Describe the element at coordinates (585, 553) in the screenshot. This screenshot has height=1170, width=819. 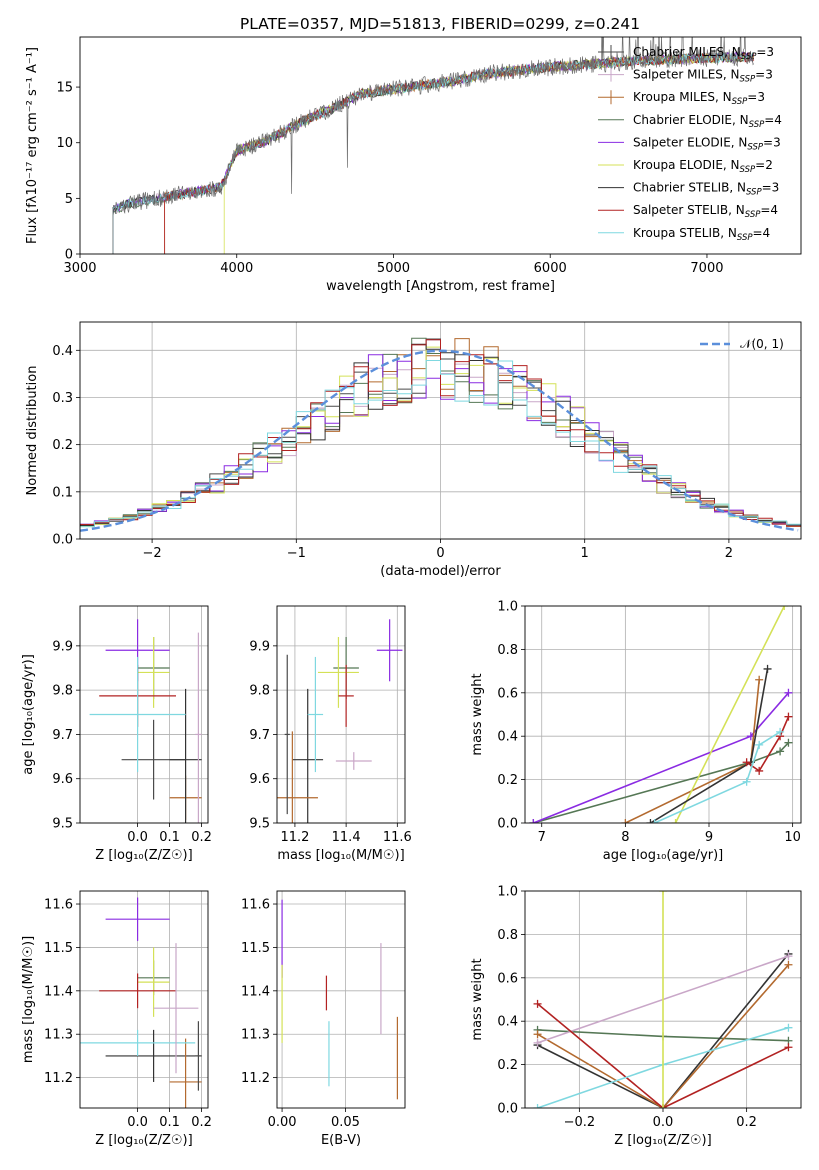
I see `x-tick-label: 1` at that location.